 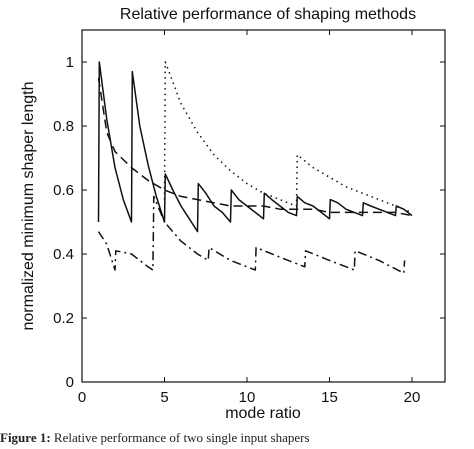 What do you see at coordinates (63, 254) in the screenshot?
I see `y-tick-label: 0.4` at bounding box center [63, 254].